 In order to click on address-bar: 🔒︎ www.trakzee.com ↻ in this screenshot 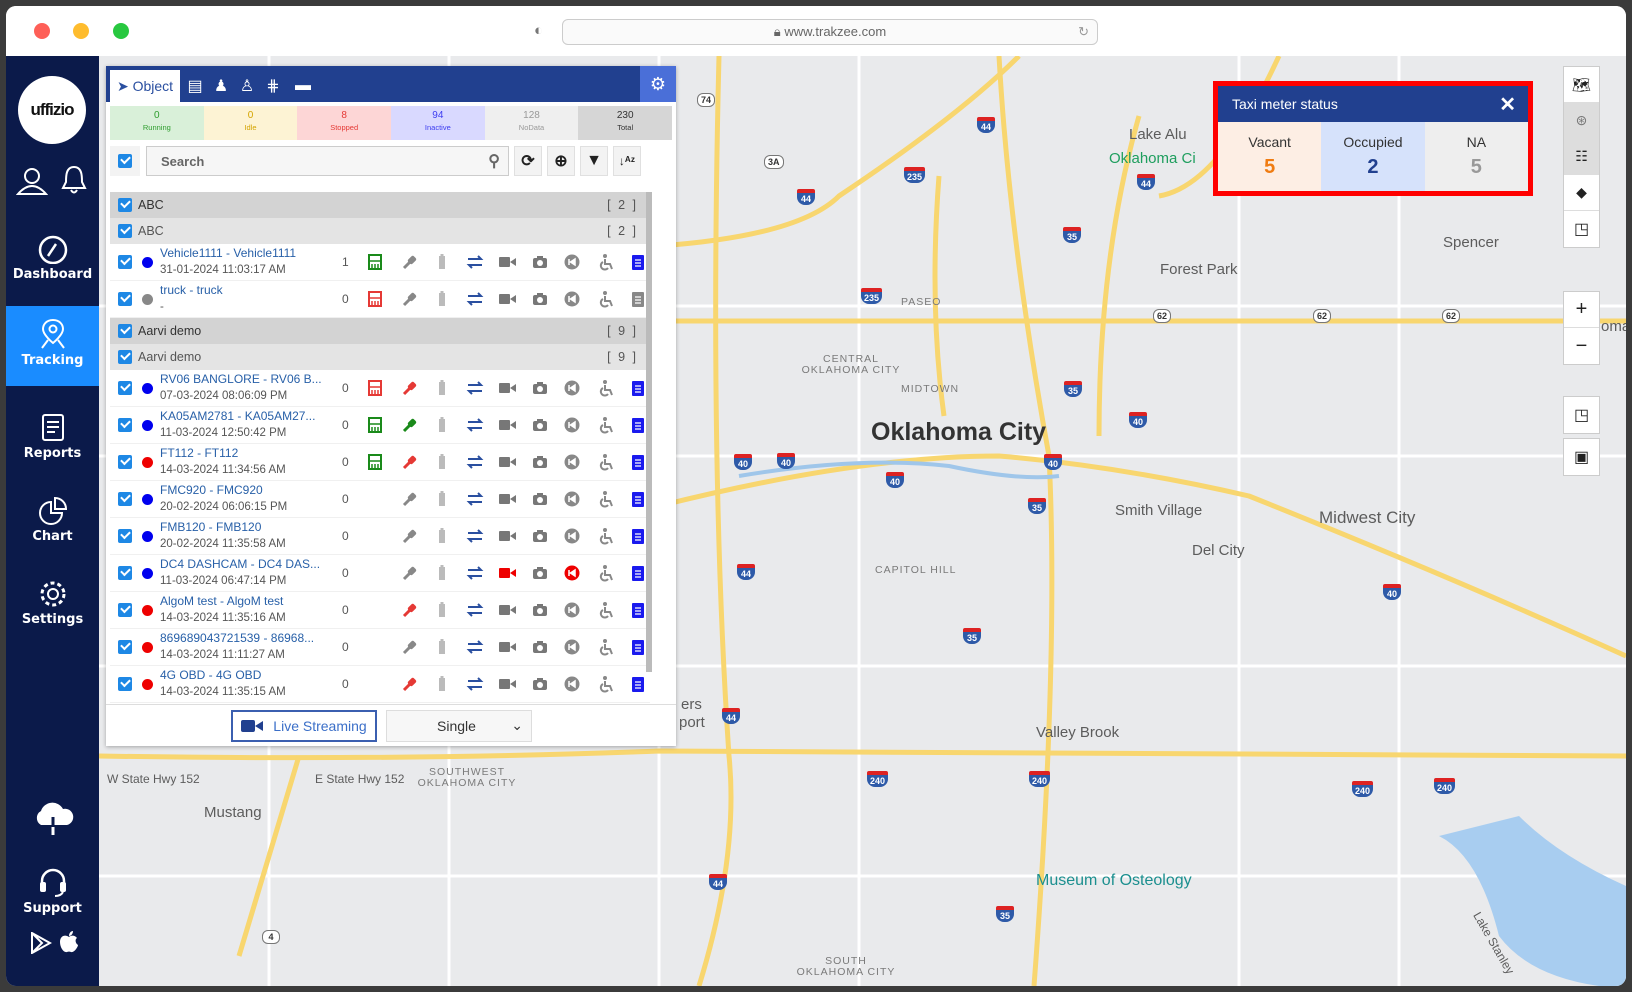, I will do `click(830, 32)`.